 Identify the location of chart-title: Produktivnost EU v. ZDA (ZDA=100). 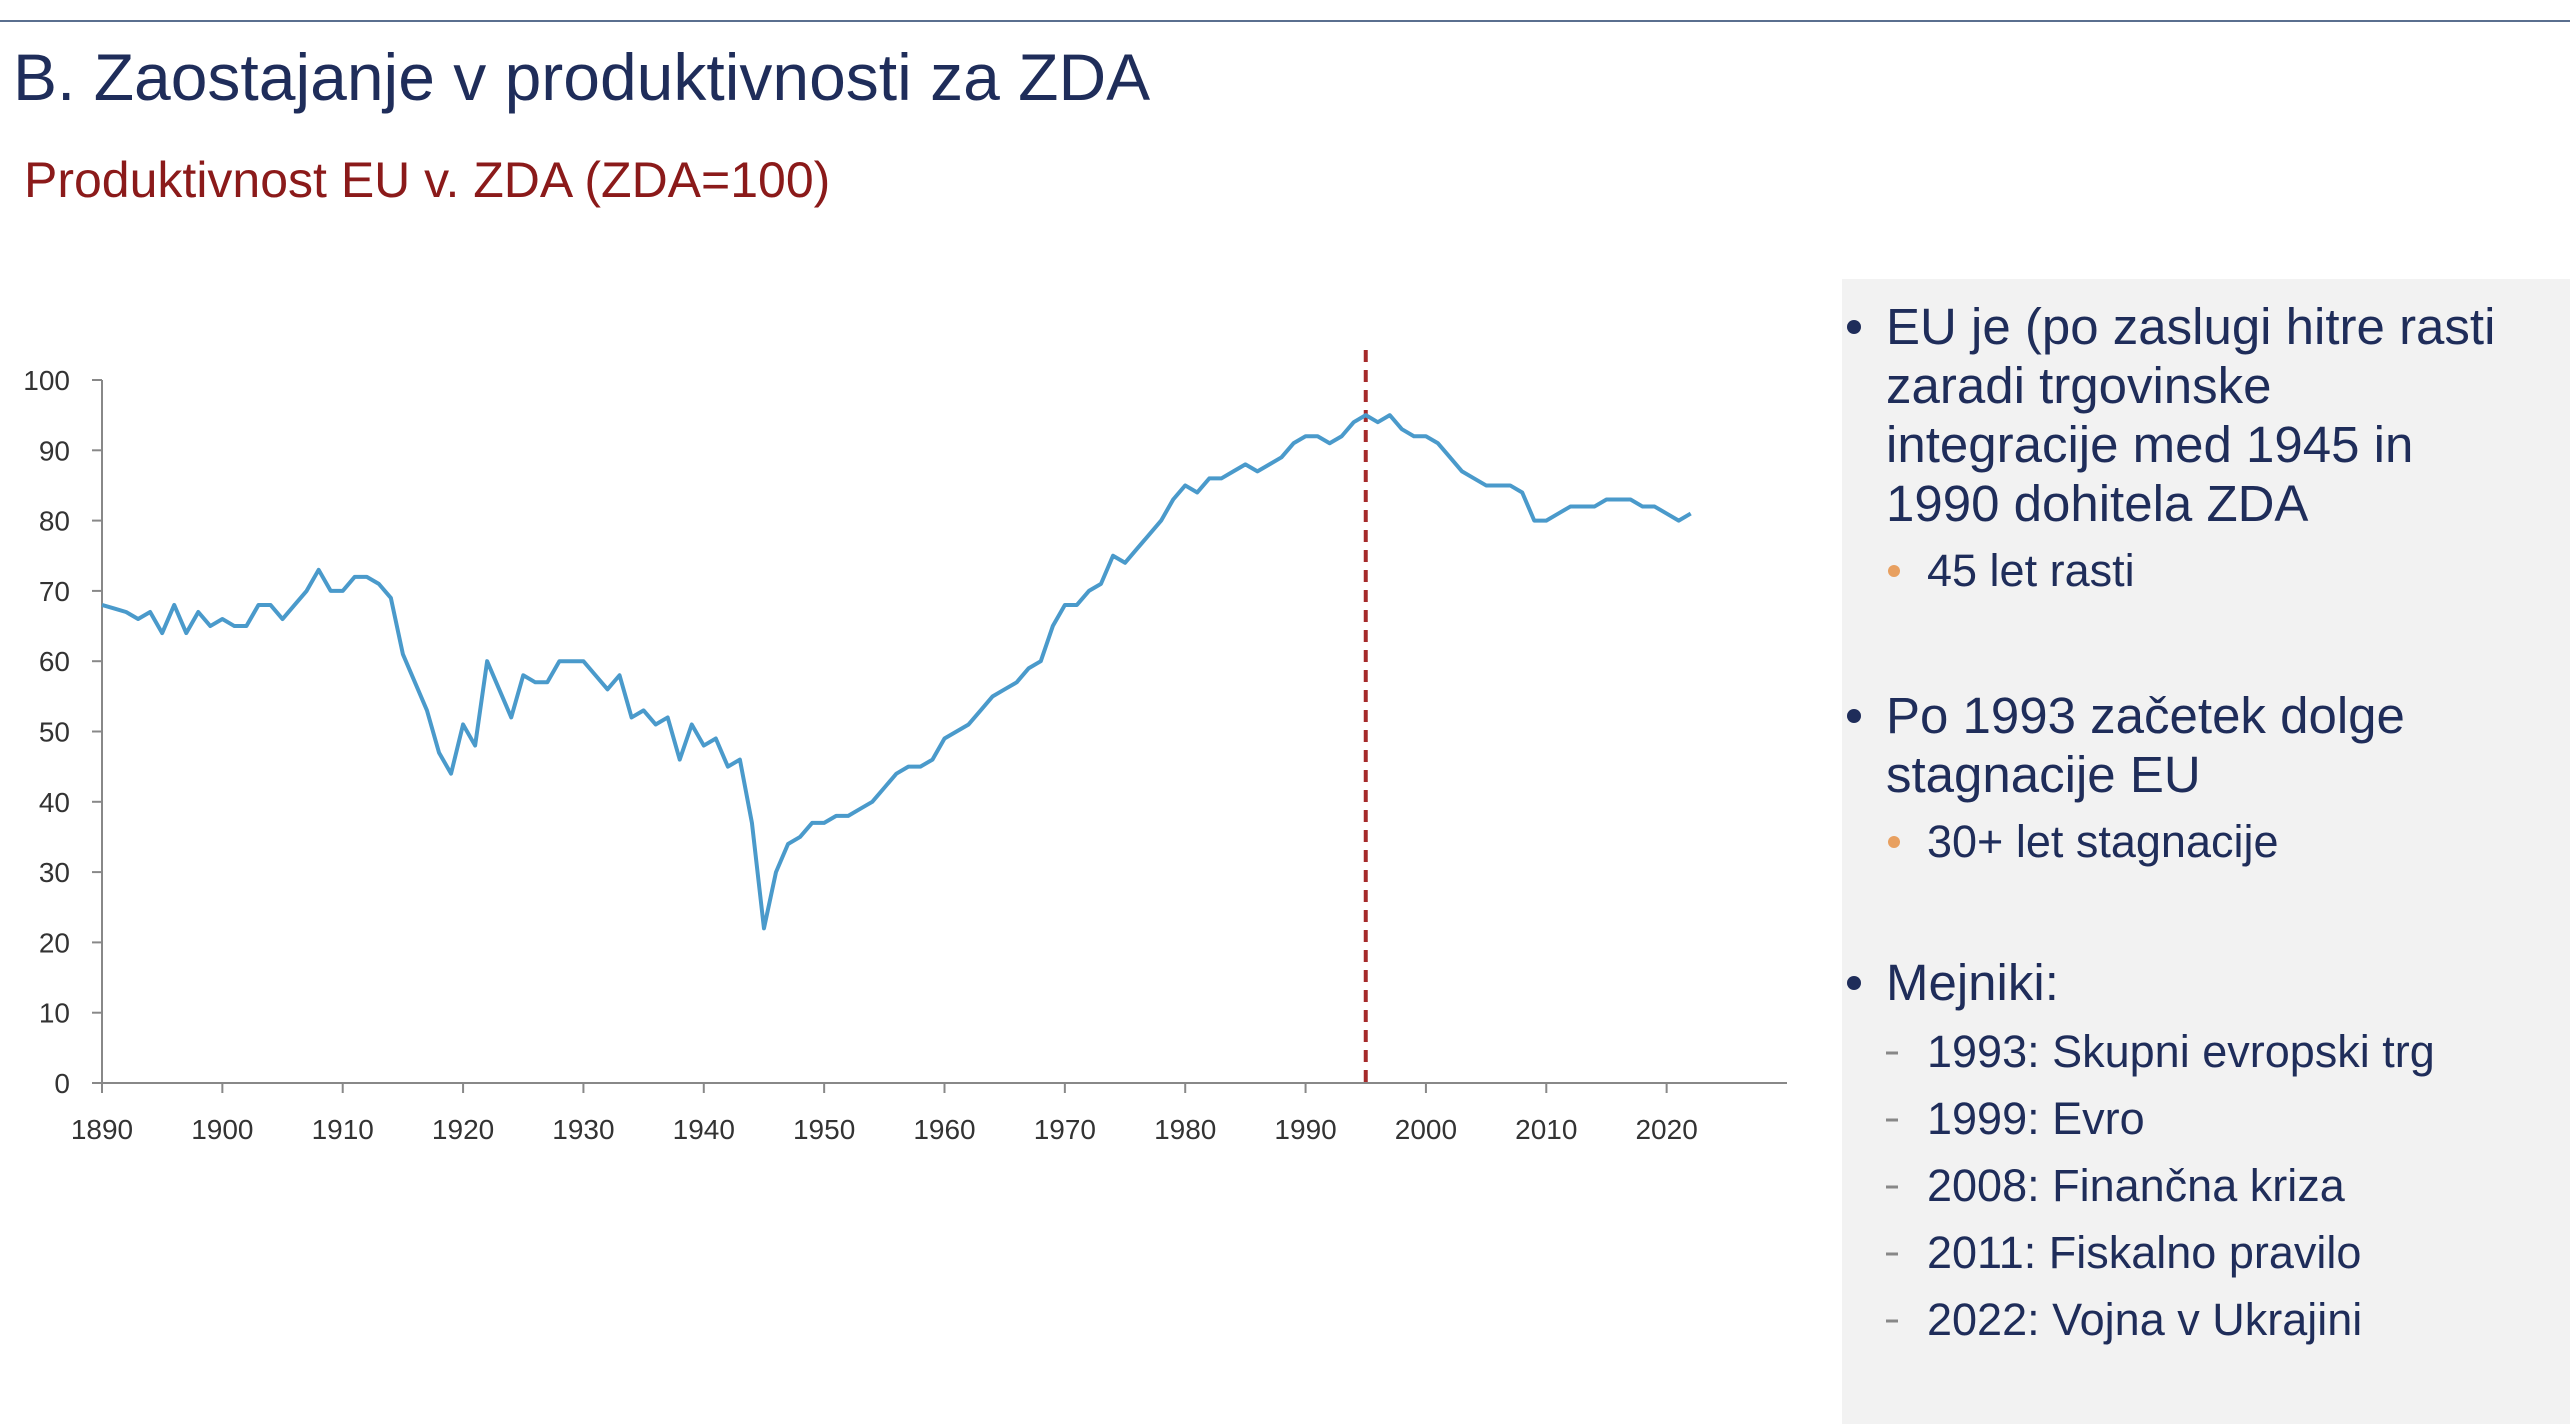
(427, 180).